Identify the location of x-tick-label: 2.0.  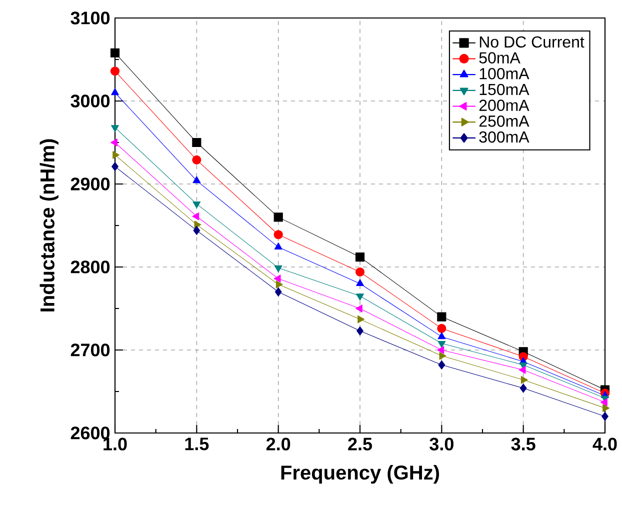
(278, 444).